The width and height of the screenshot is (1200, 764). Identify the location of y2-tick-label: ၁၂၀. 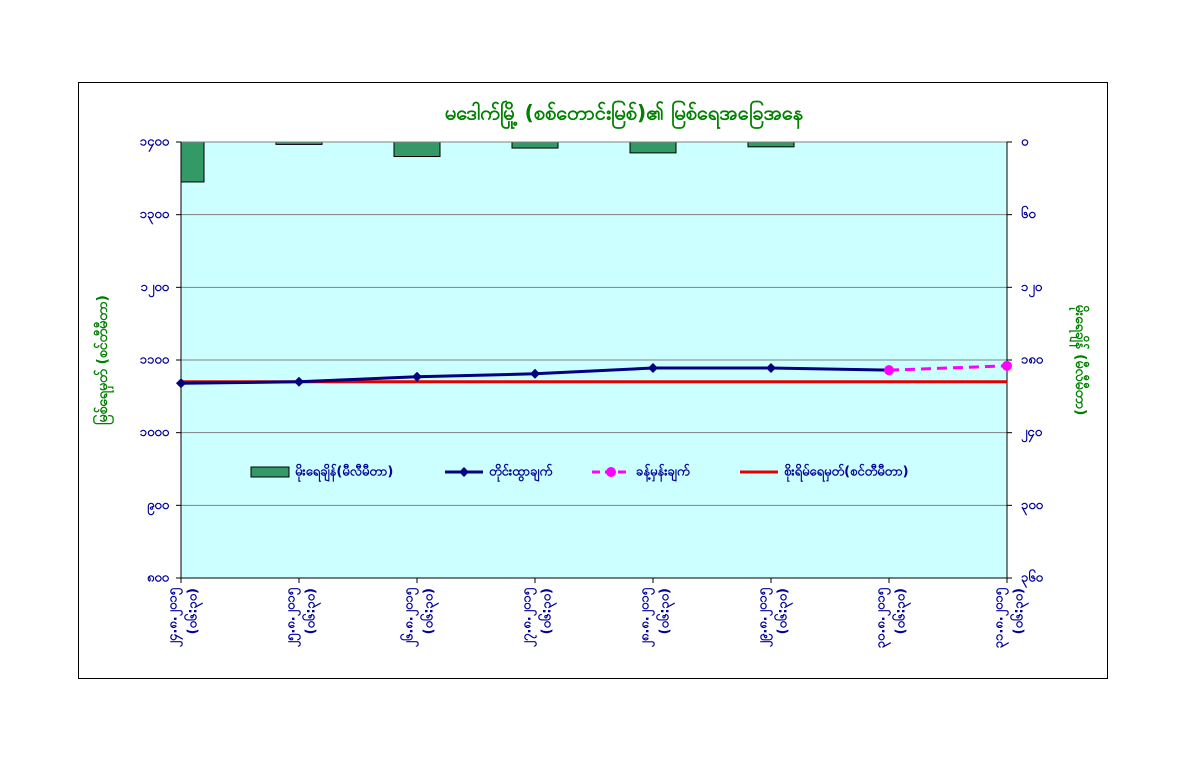
(1032, 289).